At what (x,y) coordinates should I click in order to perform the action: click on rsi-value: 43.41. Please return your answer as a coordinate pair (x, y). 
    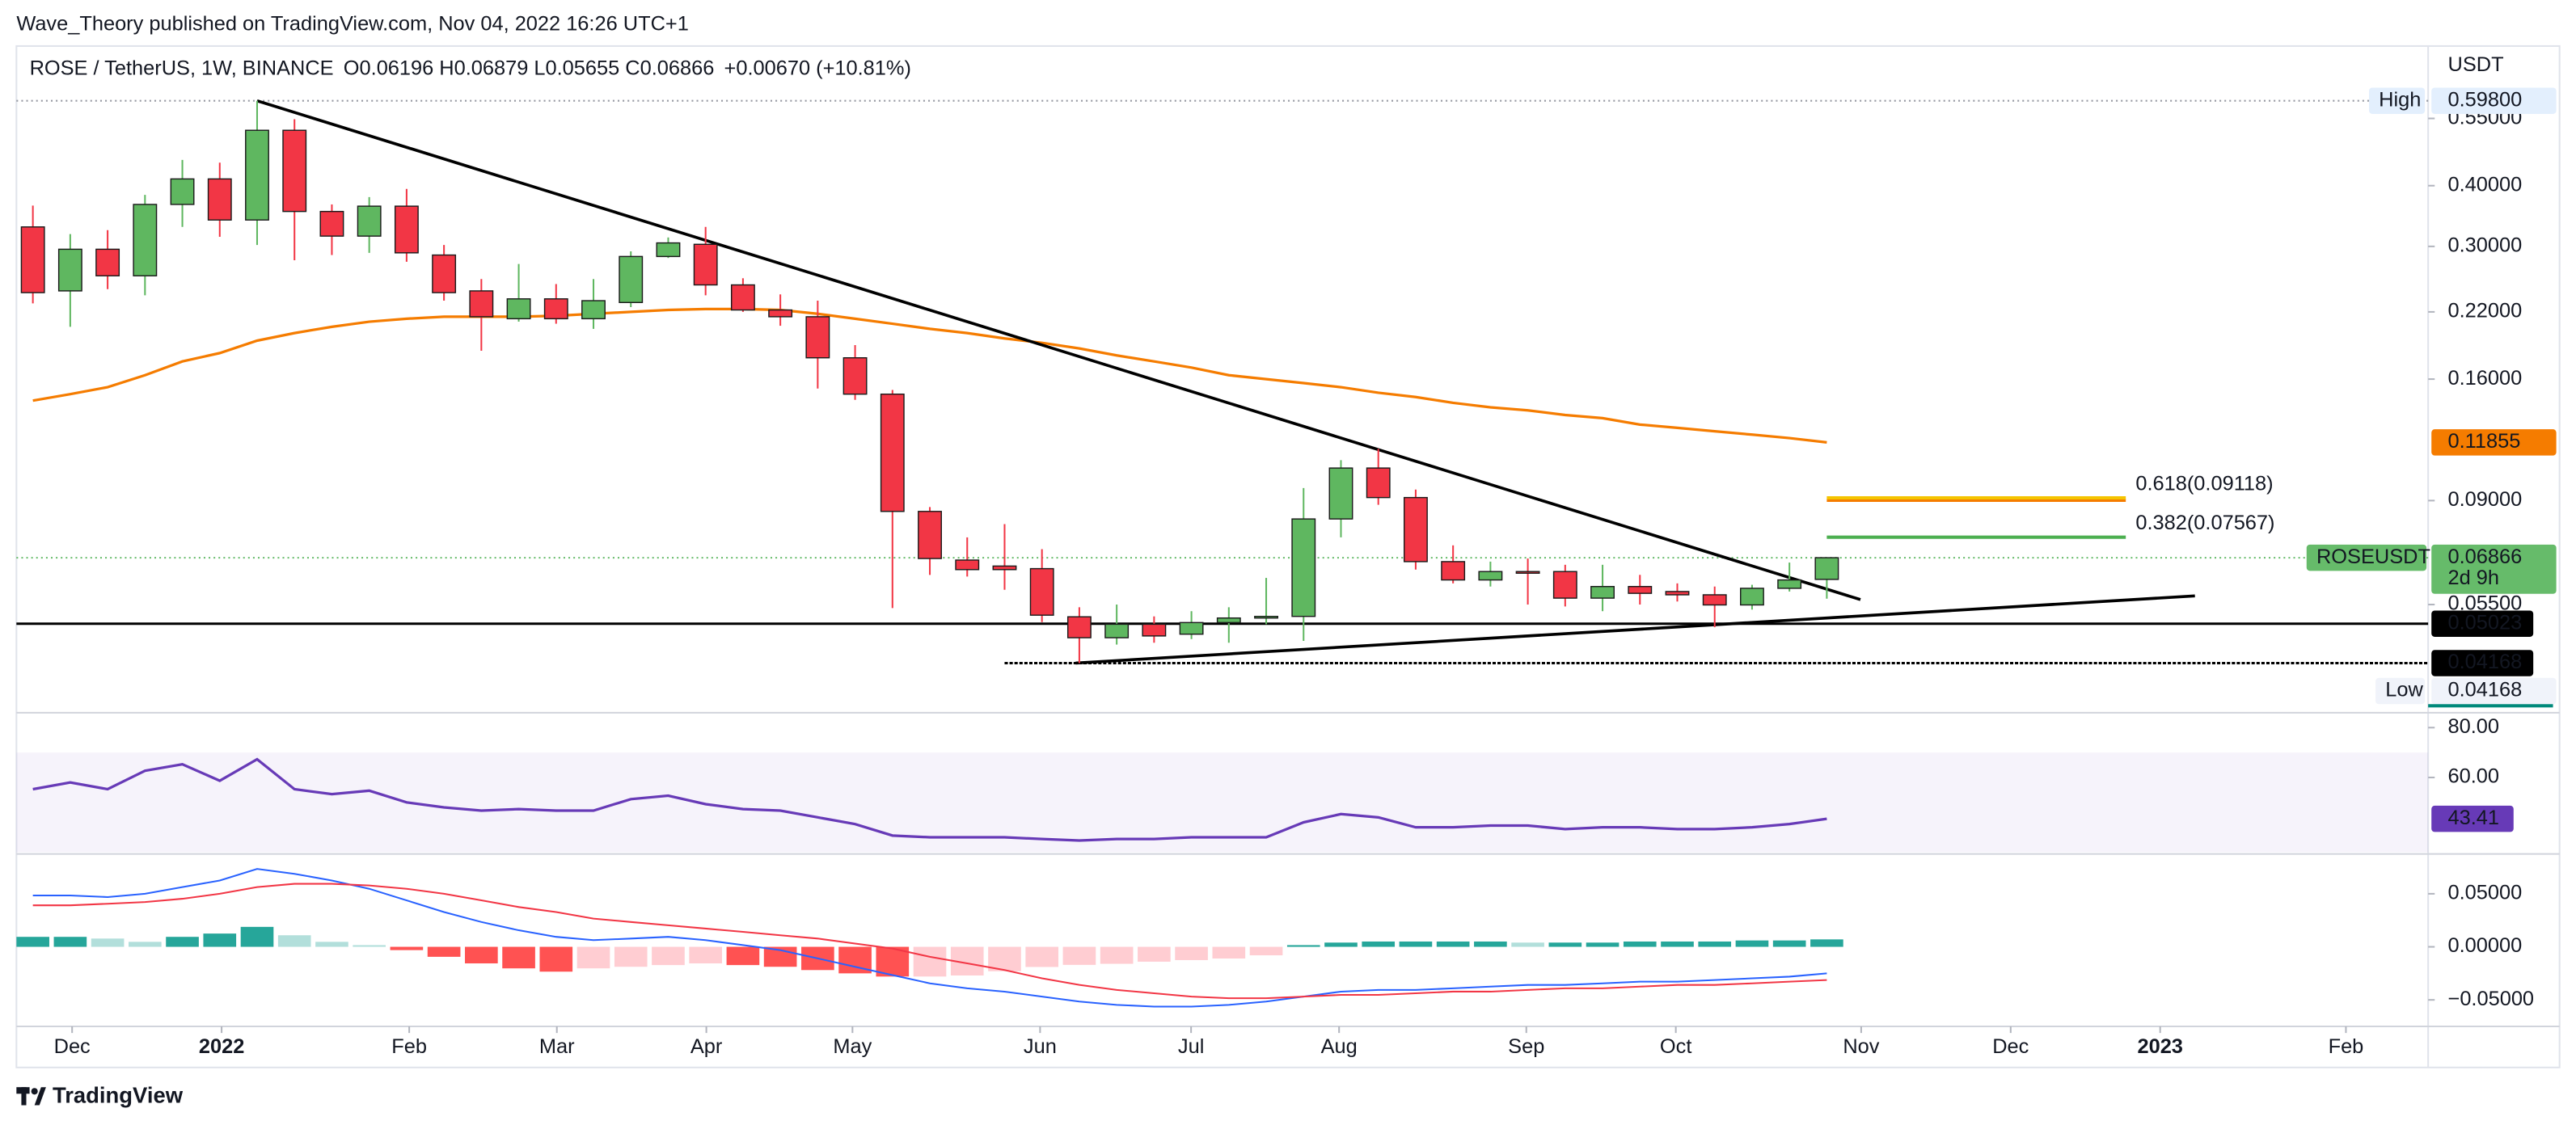
    Looking at the image, I should click on (2474, 818).